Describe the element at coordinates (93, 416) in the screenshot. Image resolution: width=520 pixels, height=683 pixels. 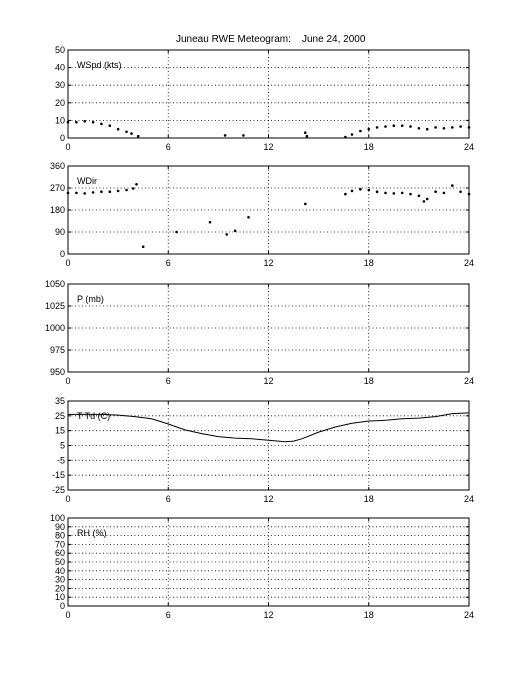
I see `panel-label-temp: T Td (C)` at that location.